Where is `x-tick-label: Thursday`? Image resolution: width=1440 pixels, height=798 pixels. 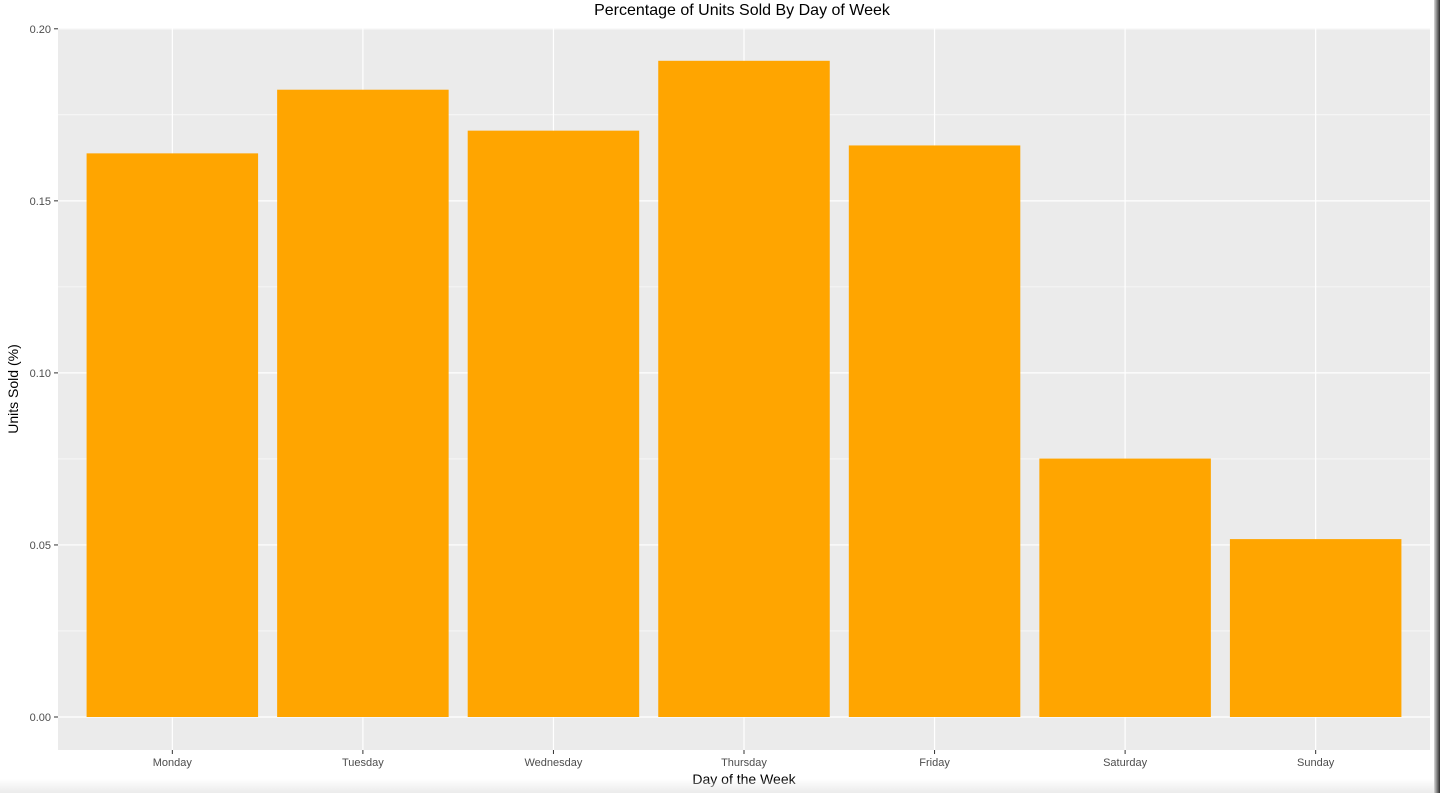 x-tick-label: Thursday is located at coordinates (744, 763).